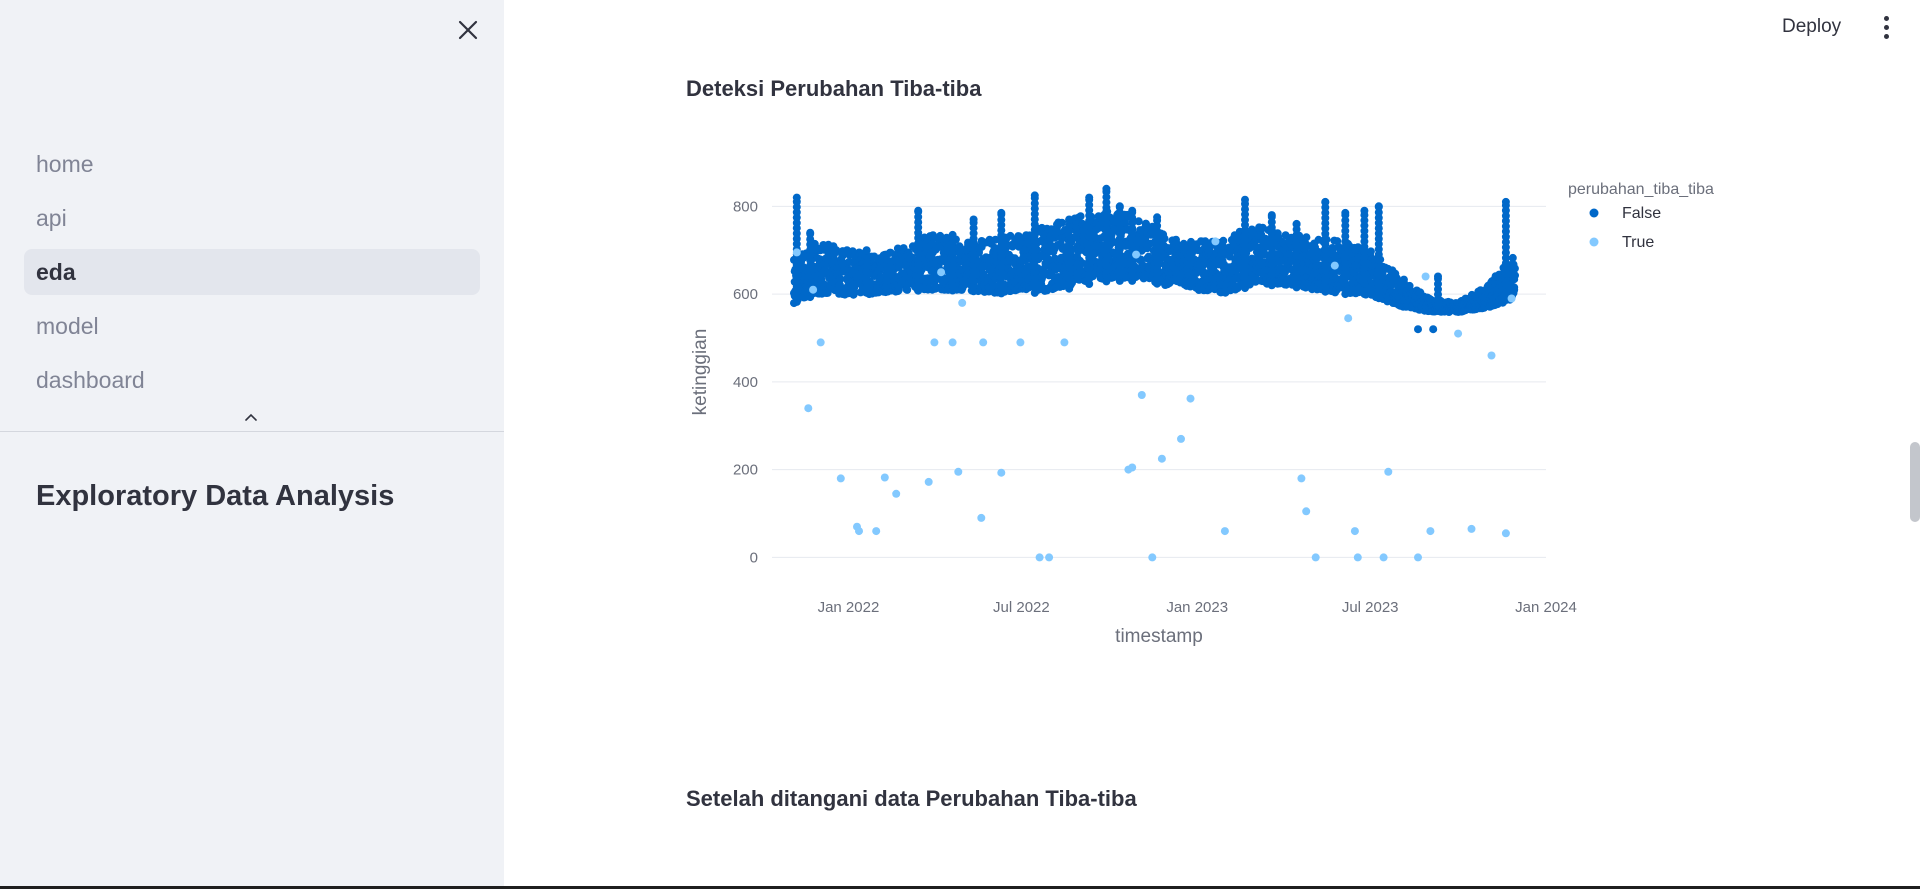 This screenshot has height=889, width=1920. I want to click on deploy-button: Deploy, so click(1812, 26).